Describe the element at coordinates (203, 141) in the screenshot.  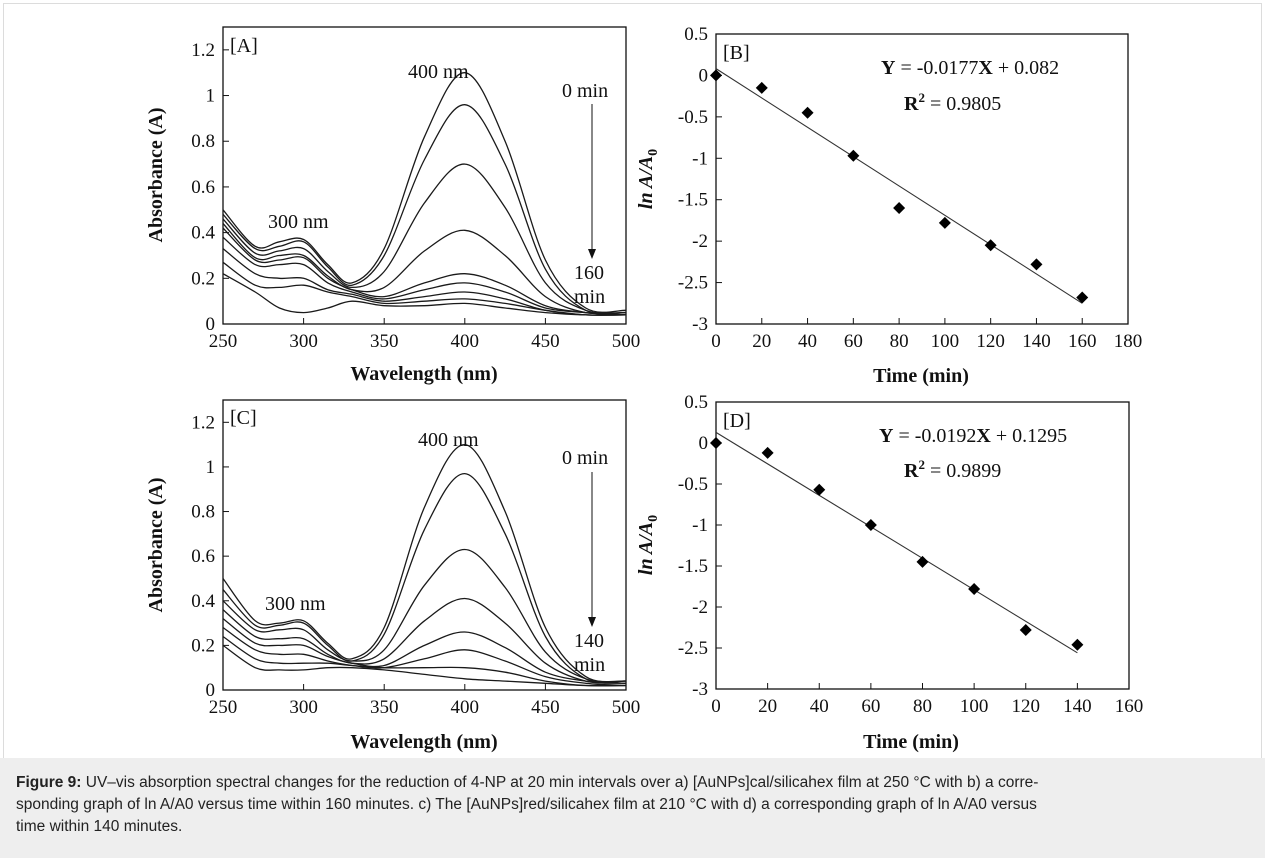
I see `panel-a-y-tick-label: 0.8` at that location.